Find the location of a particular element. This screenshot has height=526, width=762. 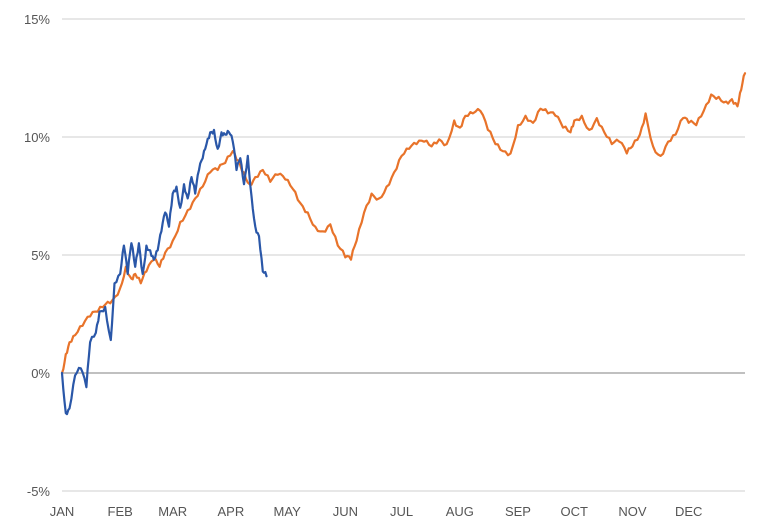

x-tick-label: MAY is located at coordinates (288, 511).